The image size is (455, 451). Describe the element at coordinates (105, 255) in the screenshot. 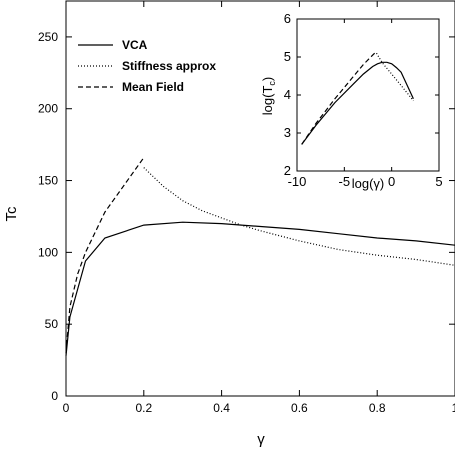

I see `main-series-mean-field` at that location.